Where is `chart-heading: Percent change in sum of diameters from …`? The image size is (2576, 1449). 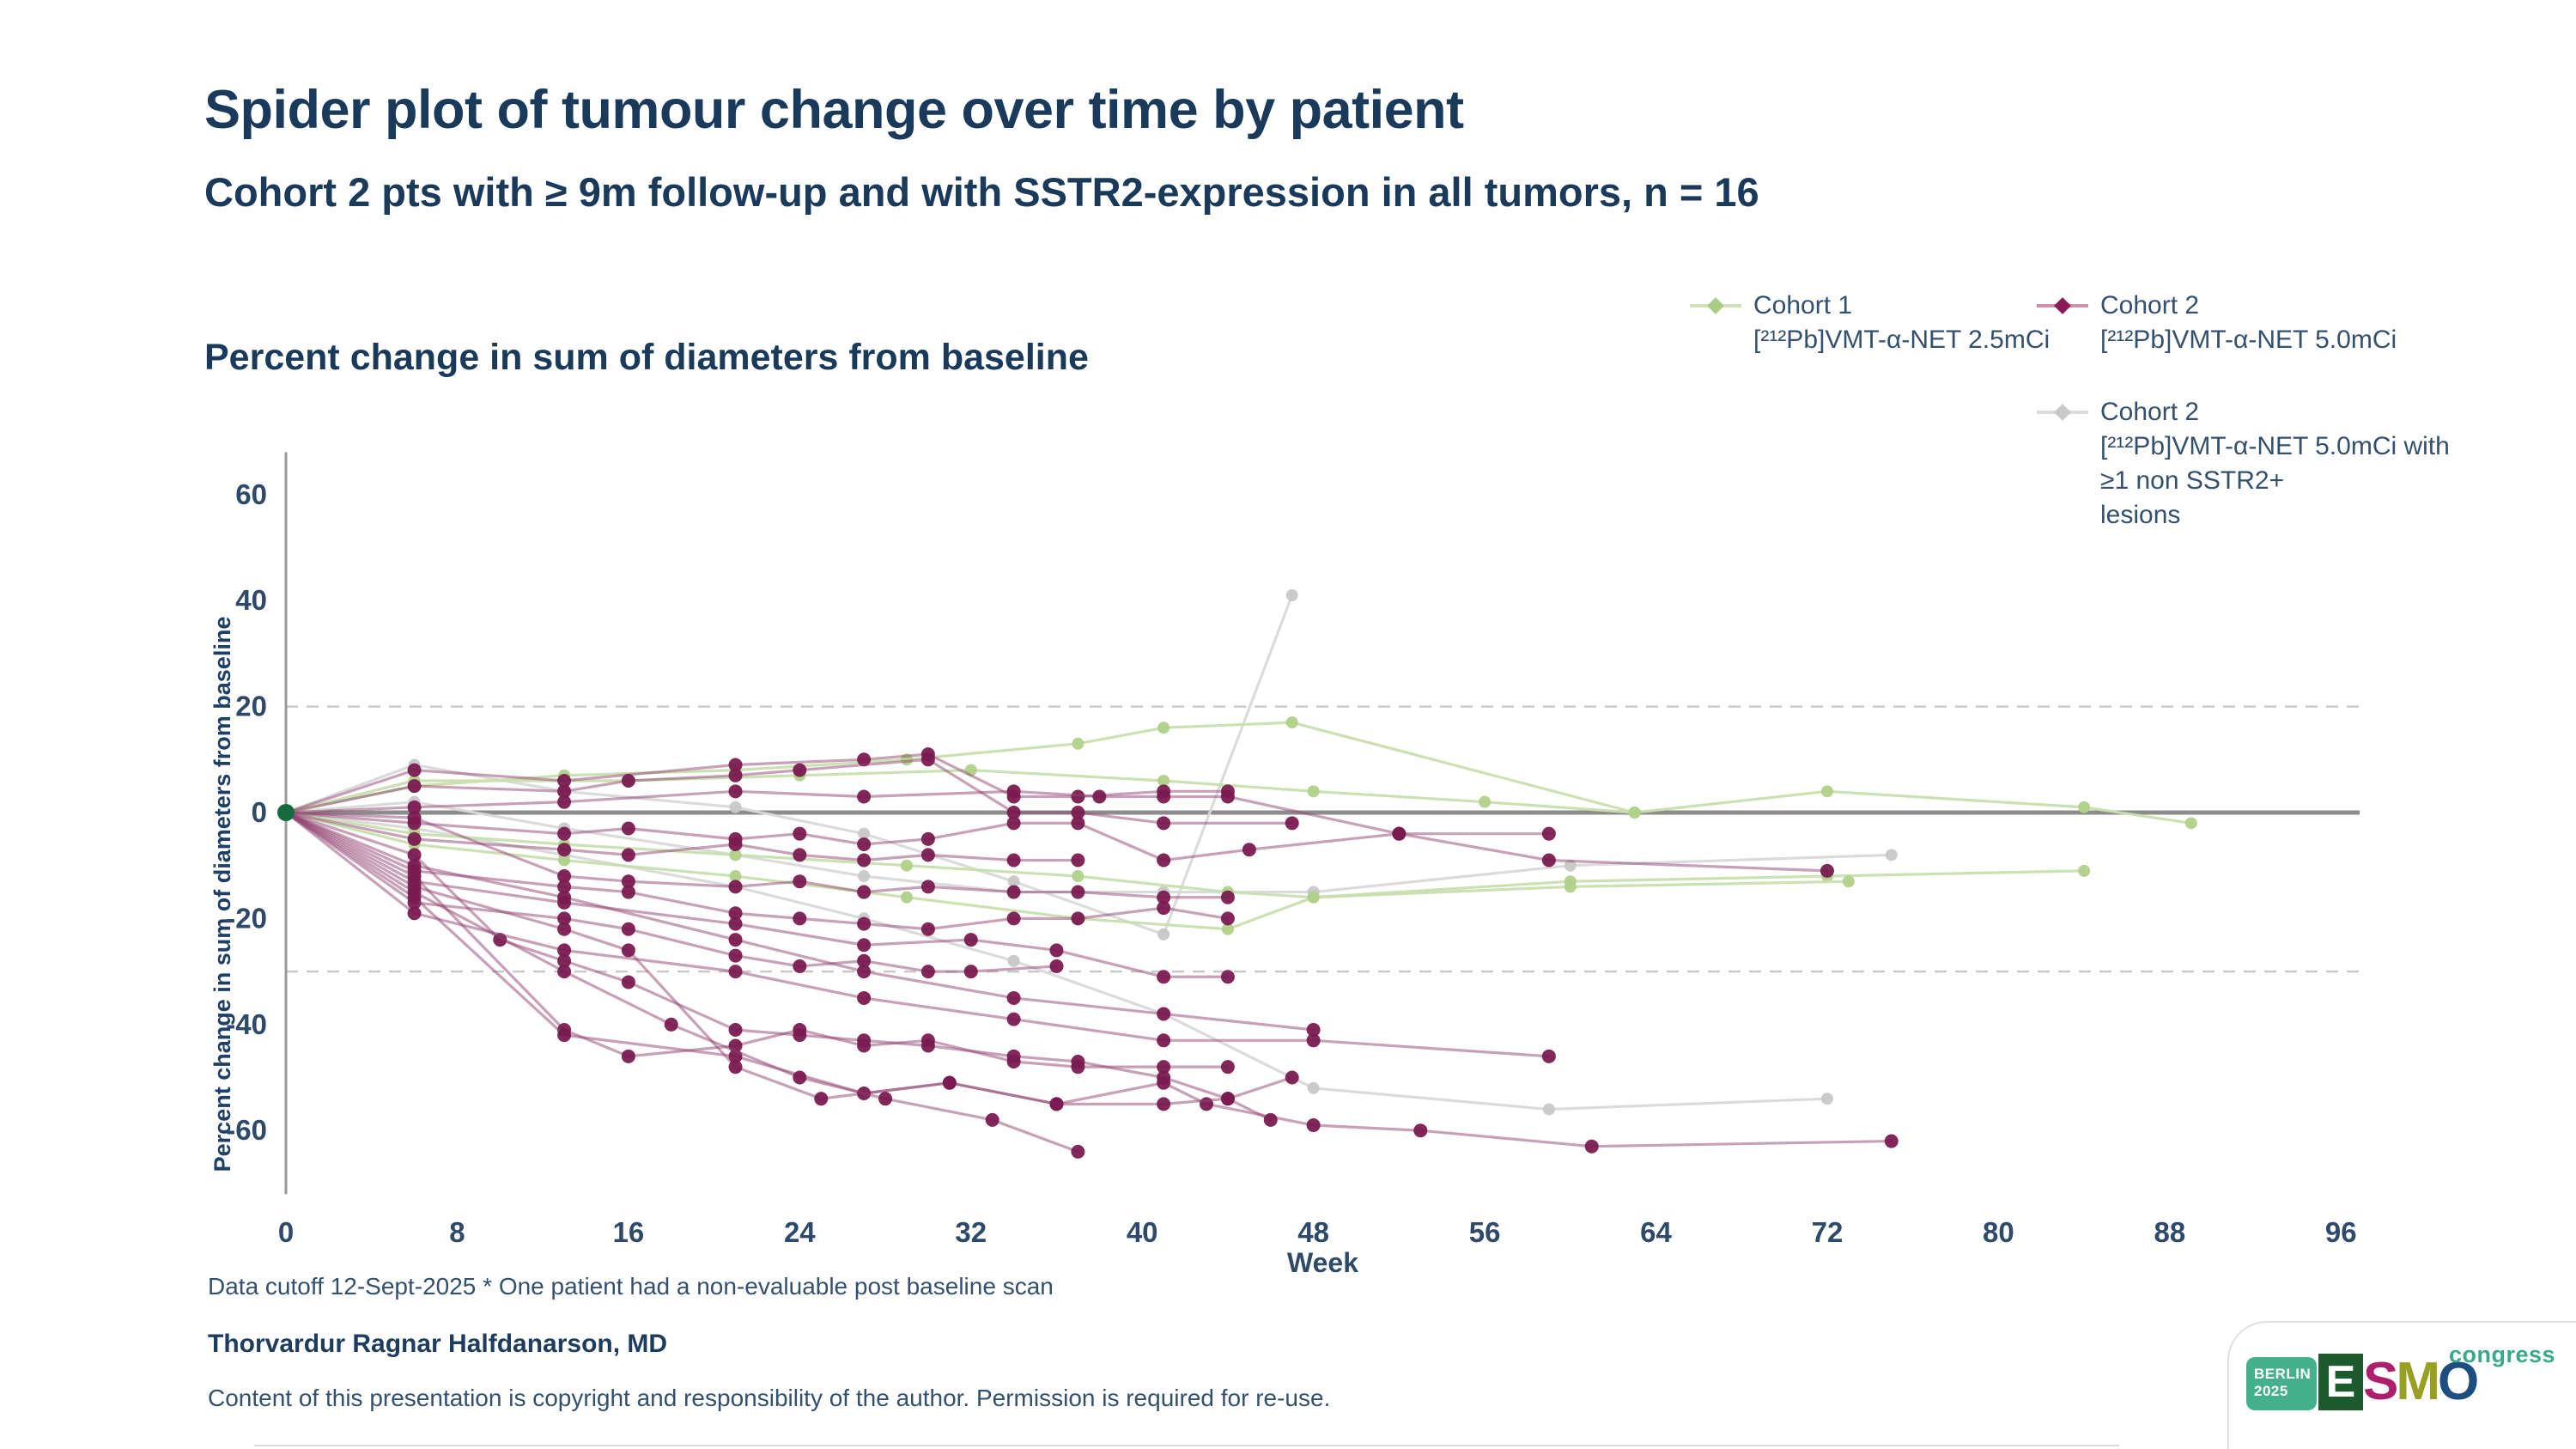
chart-heading: Percent change in sum of diameters from … is located at coordinates (647, 357).